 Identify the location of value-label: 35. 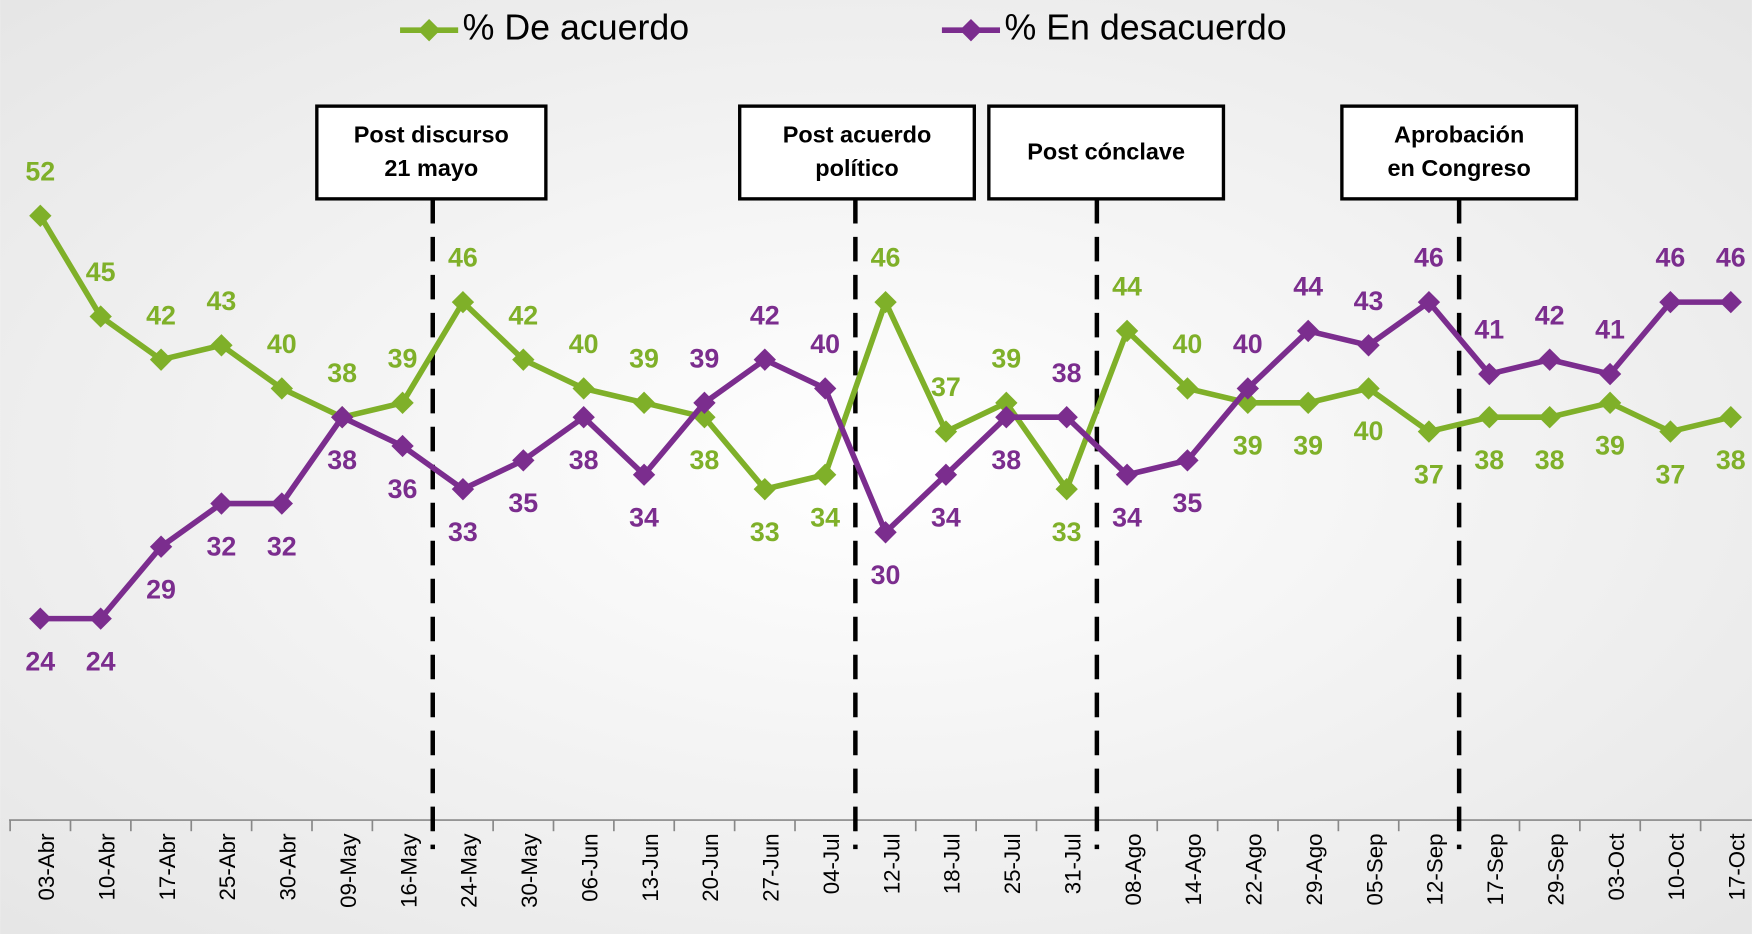
(1188, 503).